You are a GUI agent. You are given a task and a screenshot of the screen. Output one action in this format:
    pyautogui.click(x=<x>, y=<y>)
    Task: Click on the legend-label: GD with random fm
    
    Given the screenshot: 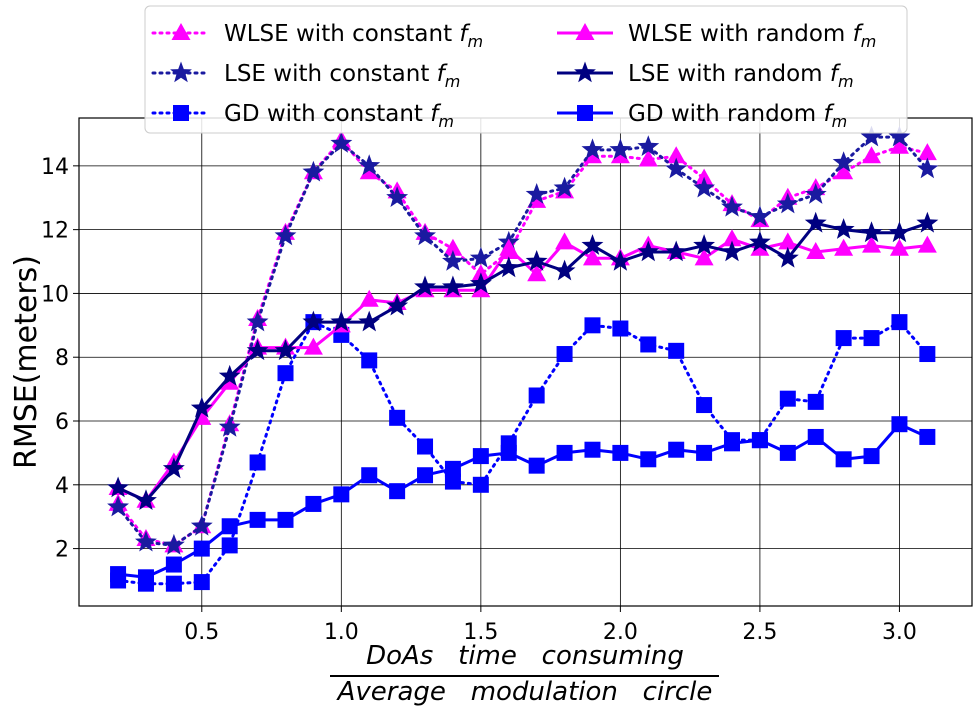 What is the action you would take?
    pyautogui.click(x=737, y=116)
    